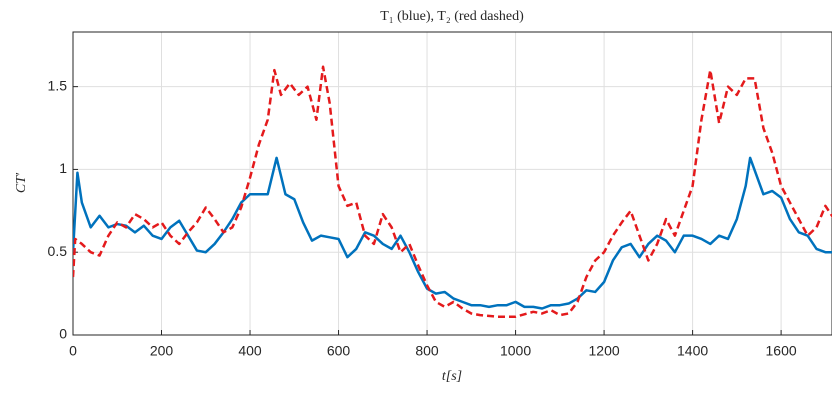 The width and height of the screenshot is (832, 395). What do you see at coordinates (781, 351) in the screenshot?
I see `x-tick-label: 1600` at bounding box center [781, 351].